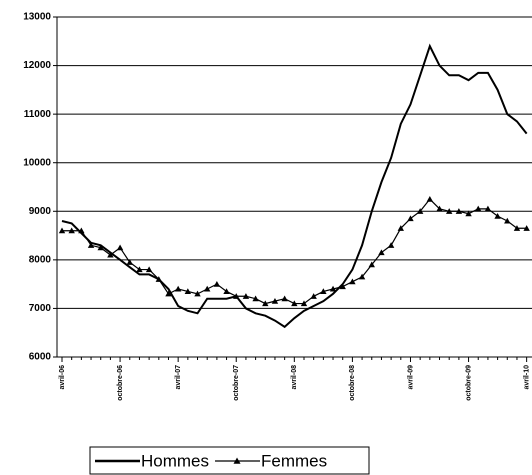  What do you see at coordinates (40, 357) in the screenshot?
I see `y-tick-label: 6000` at bounding box center [40, 357].